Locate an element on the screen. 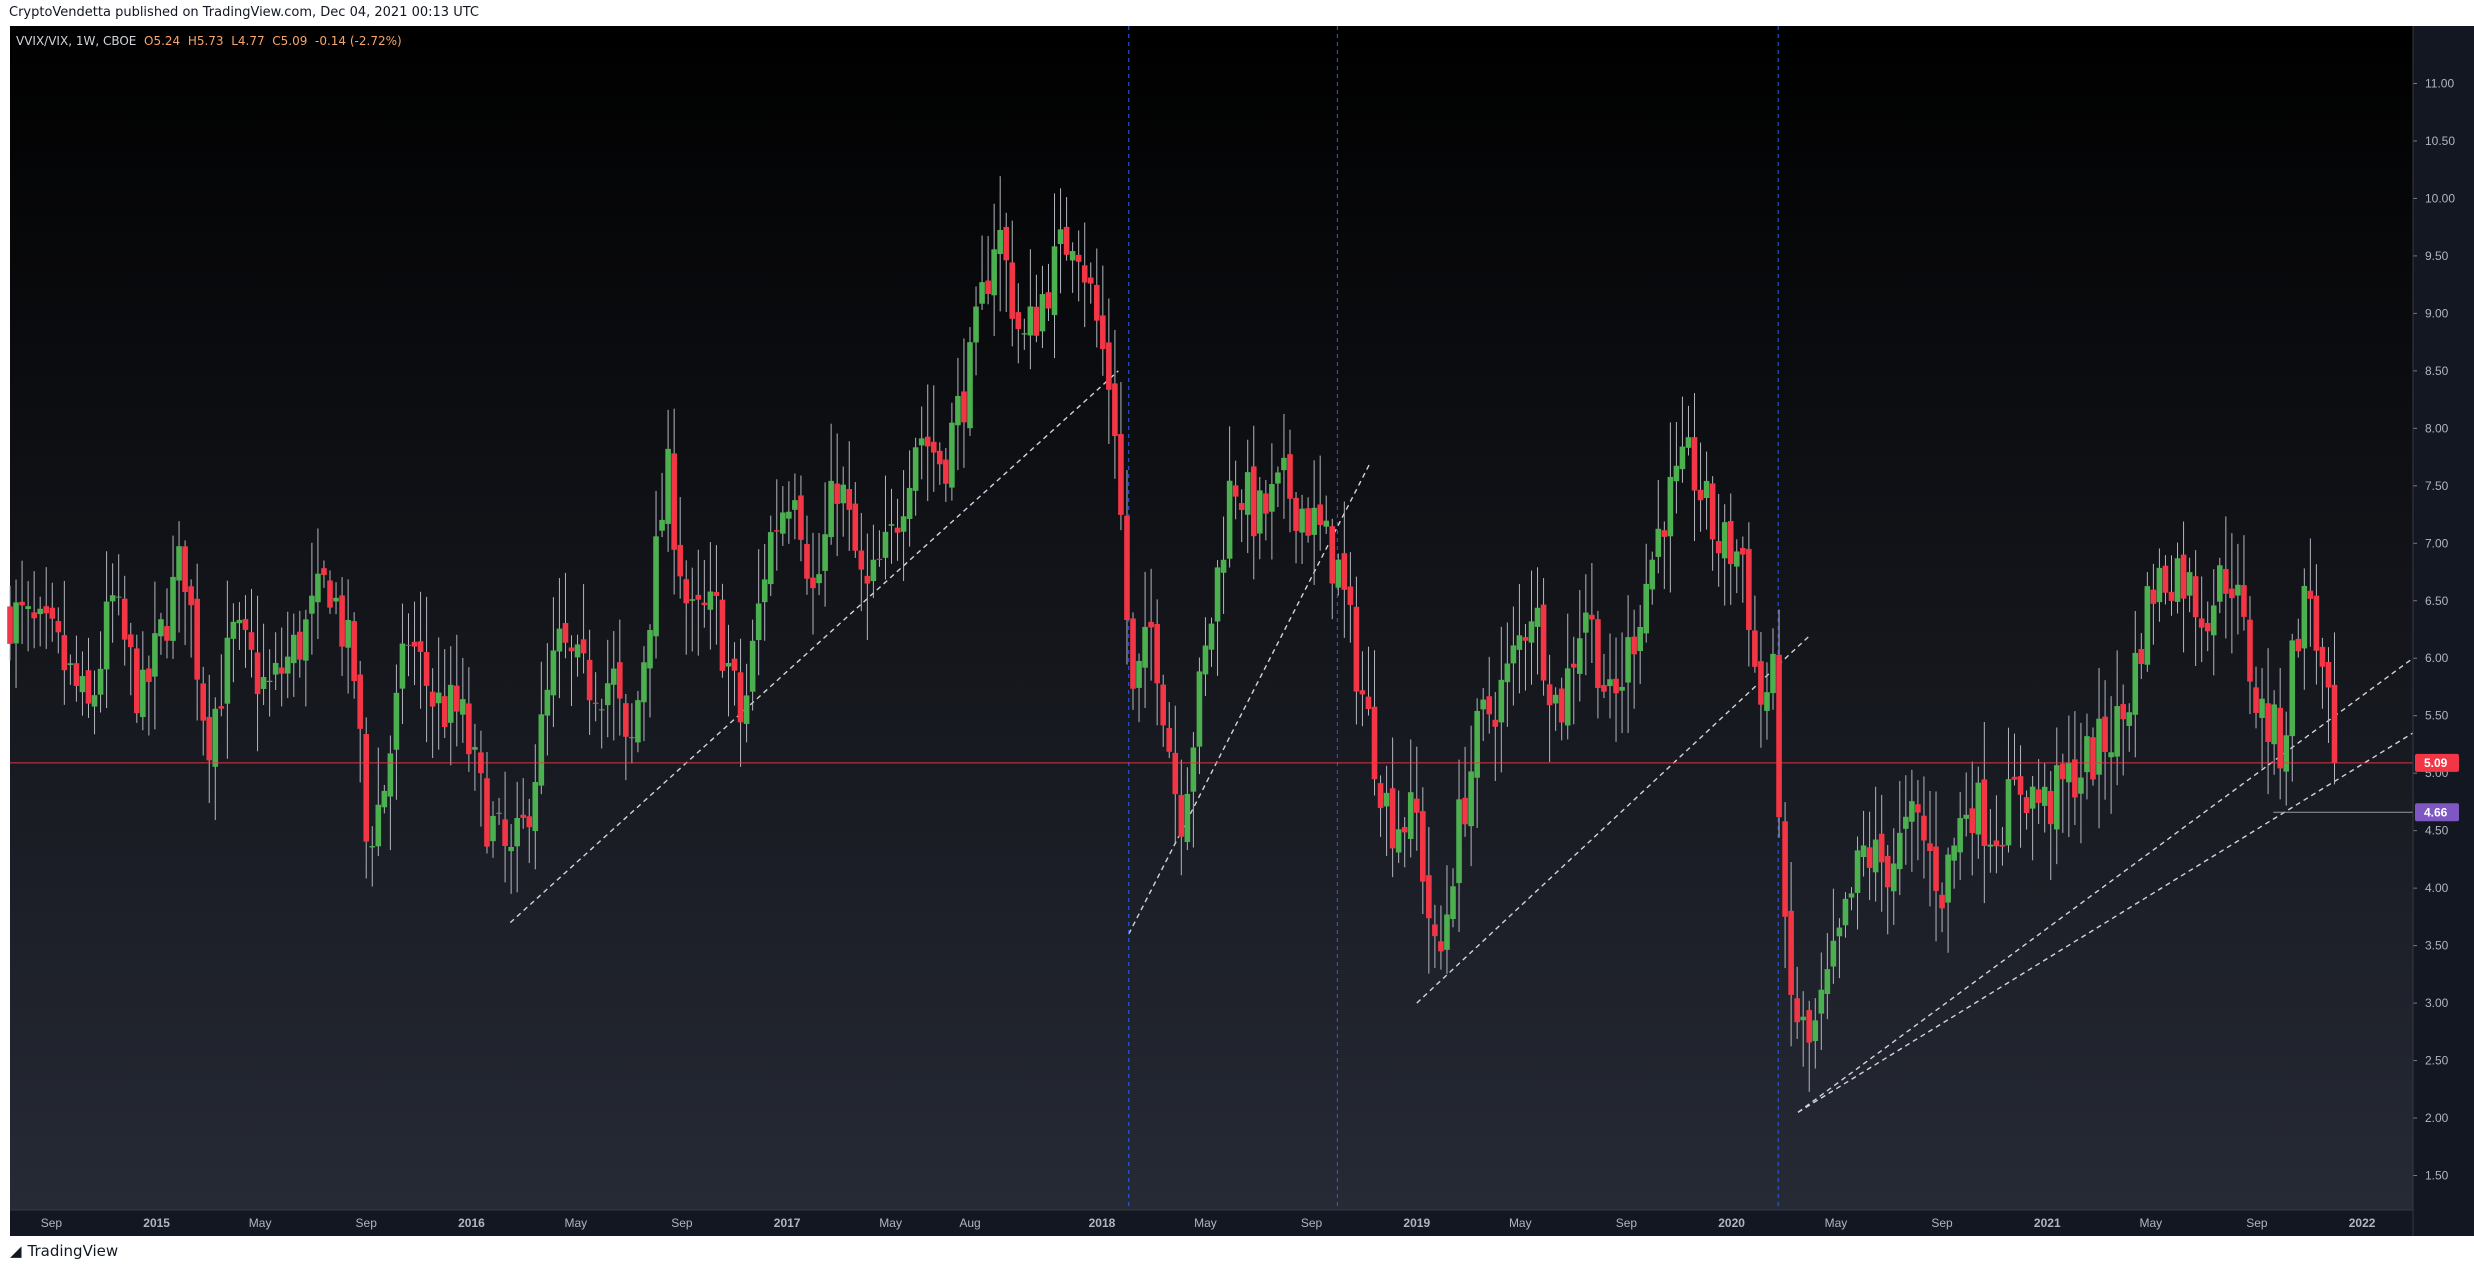  x-tick-label: 2020 is located at coordinates (1731, 1223).